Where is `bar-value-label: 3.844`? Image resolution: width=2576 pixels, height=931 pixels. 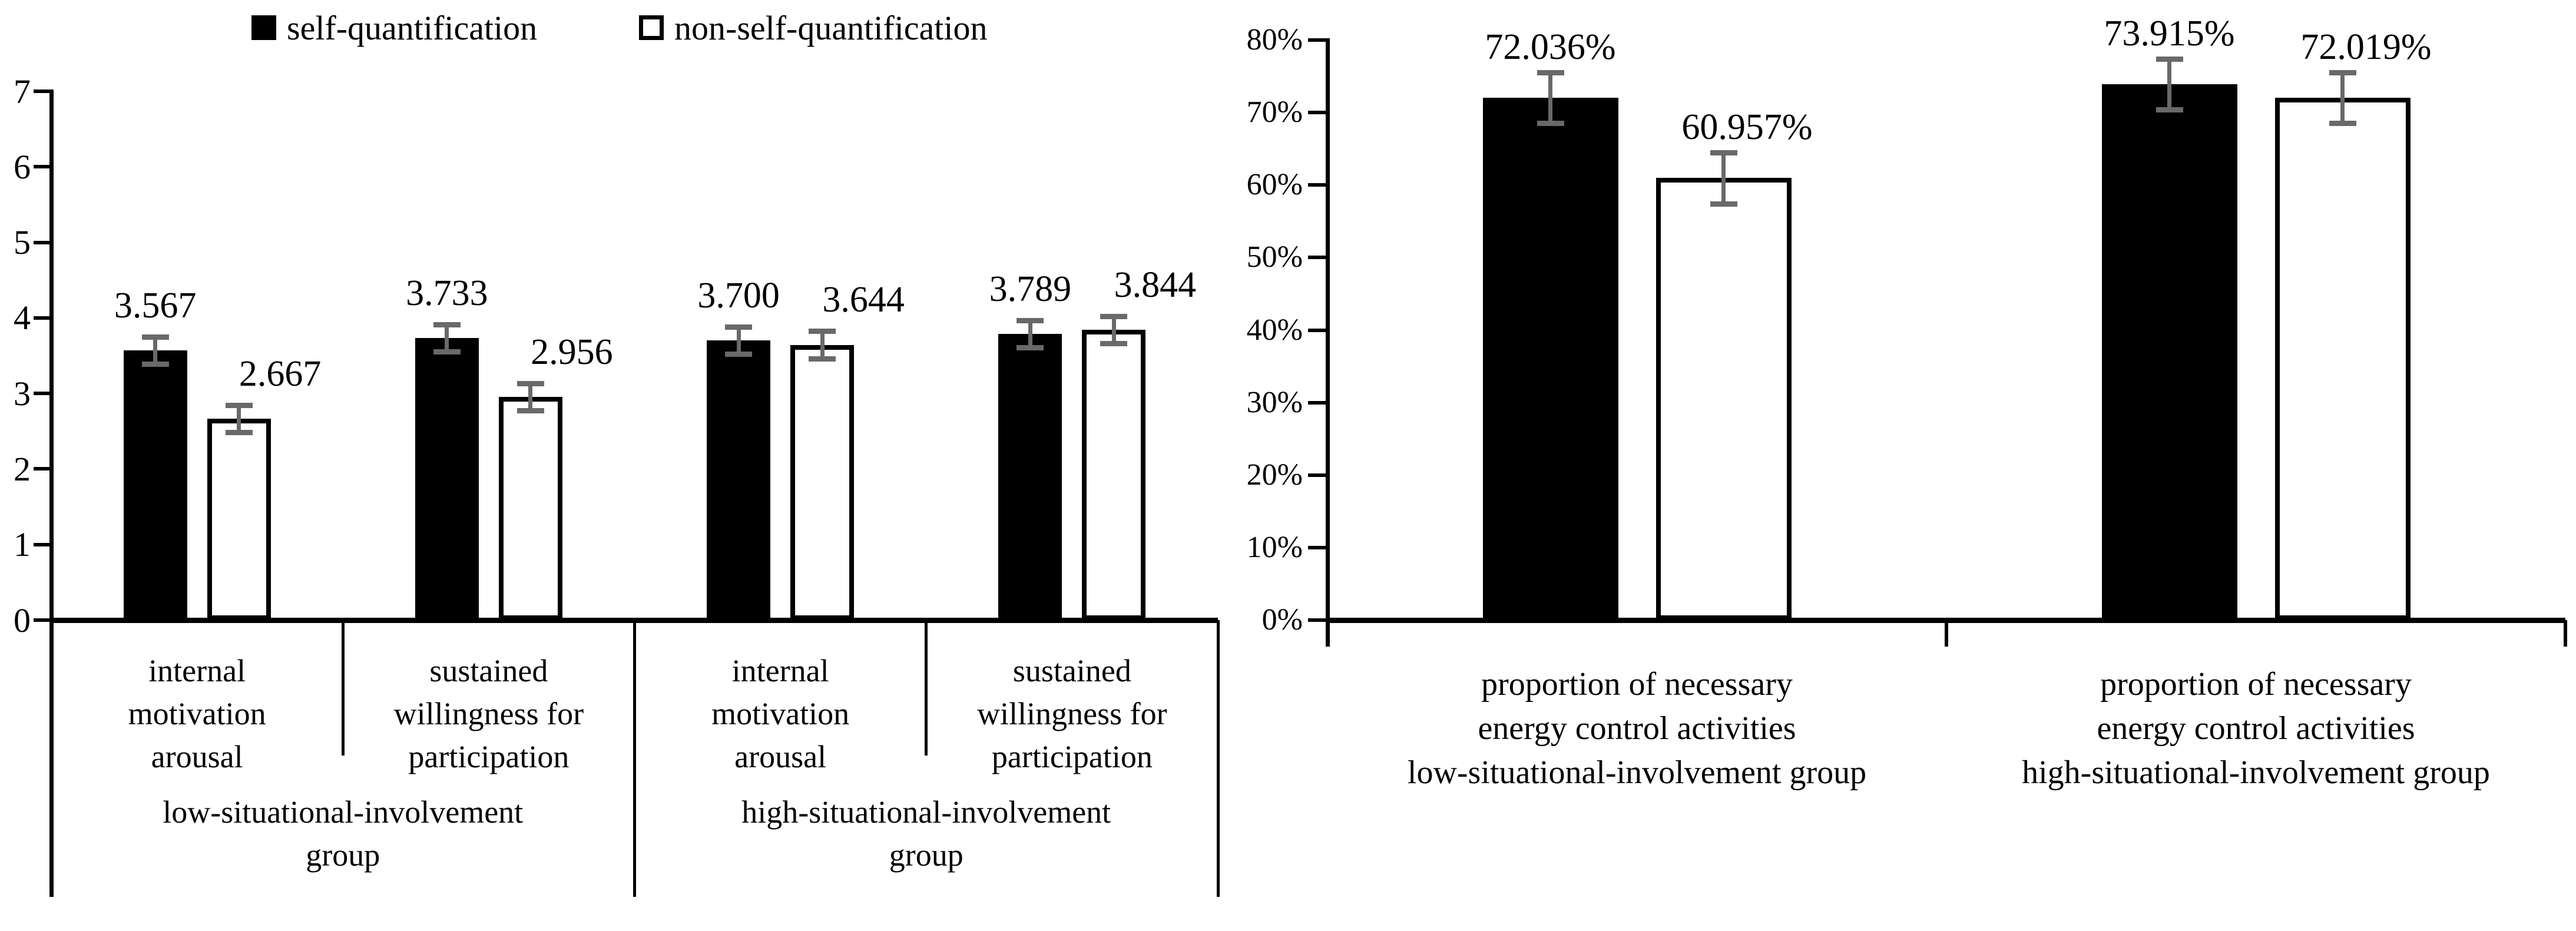
bar-value-label: 3.844 is located at coordinates (1155, 284).